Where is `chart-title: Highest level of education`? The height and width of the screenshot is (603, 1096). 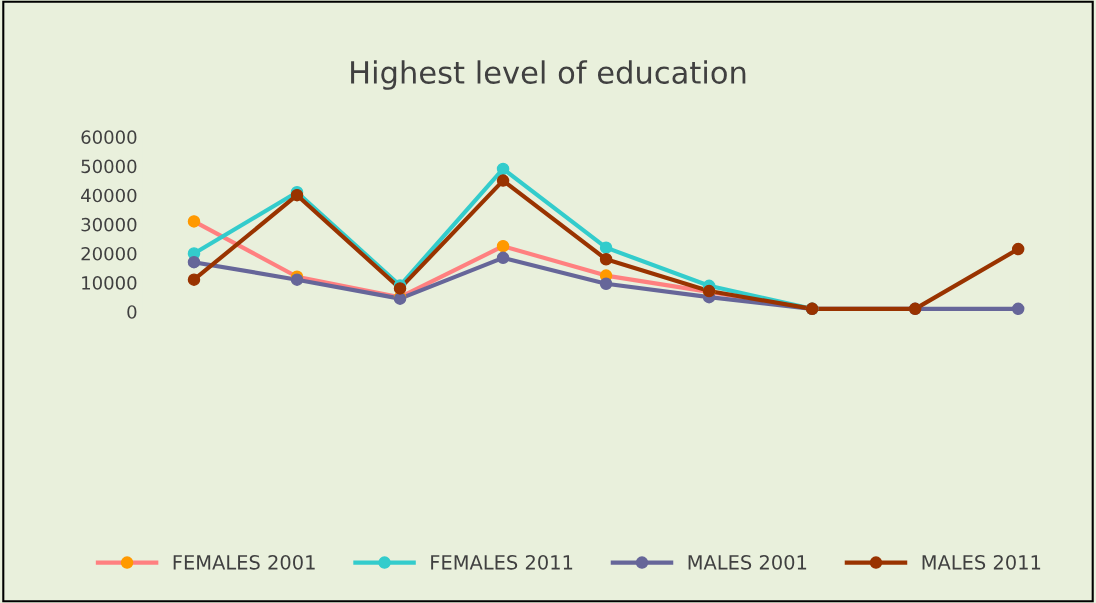 chart-title: Highest level of education is located at coordinates (548, 75).